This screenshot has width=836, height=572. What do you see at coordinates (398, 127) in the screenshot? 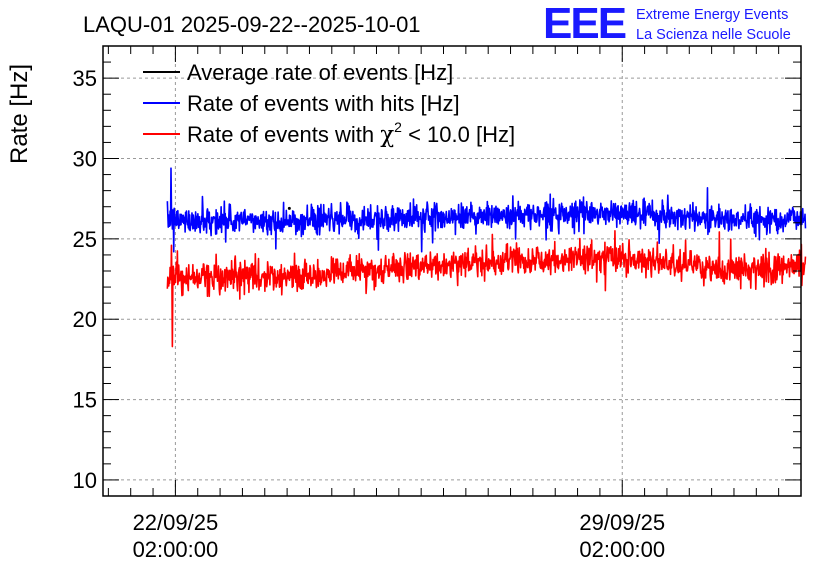
I see `legend-chi-superscript: 2` at bounding box center [398, 127].